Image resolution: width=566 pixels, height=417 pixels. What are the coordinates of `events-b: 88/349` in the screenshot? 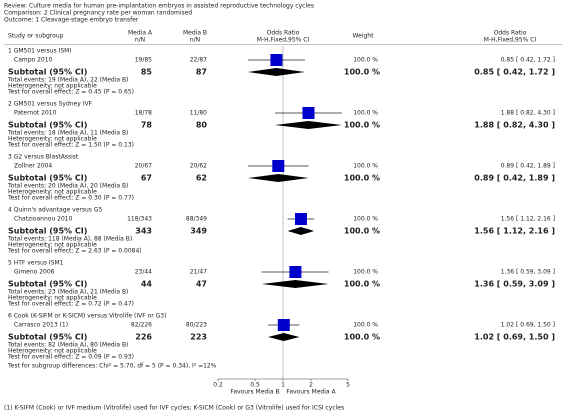 It's located at (196, 219).